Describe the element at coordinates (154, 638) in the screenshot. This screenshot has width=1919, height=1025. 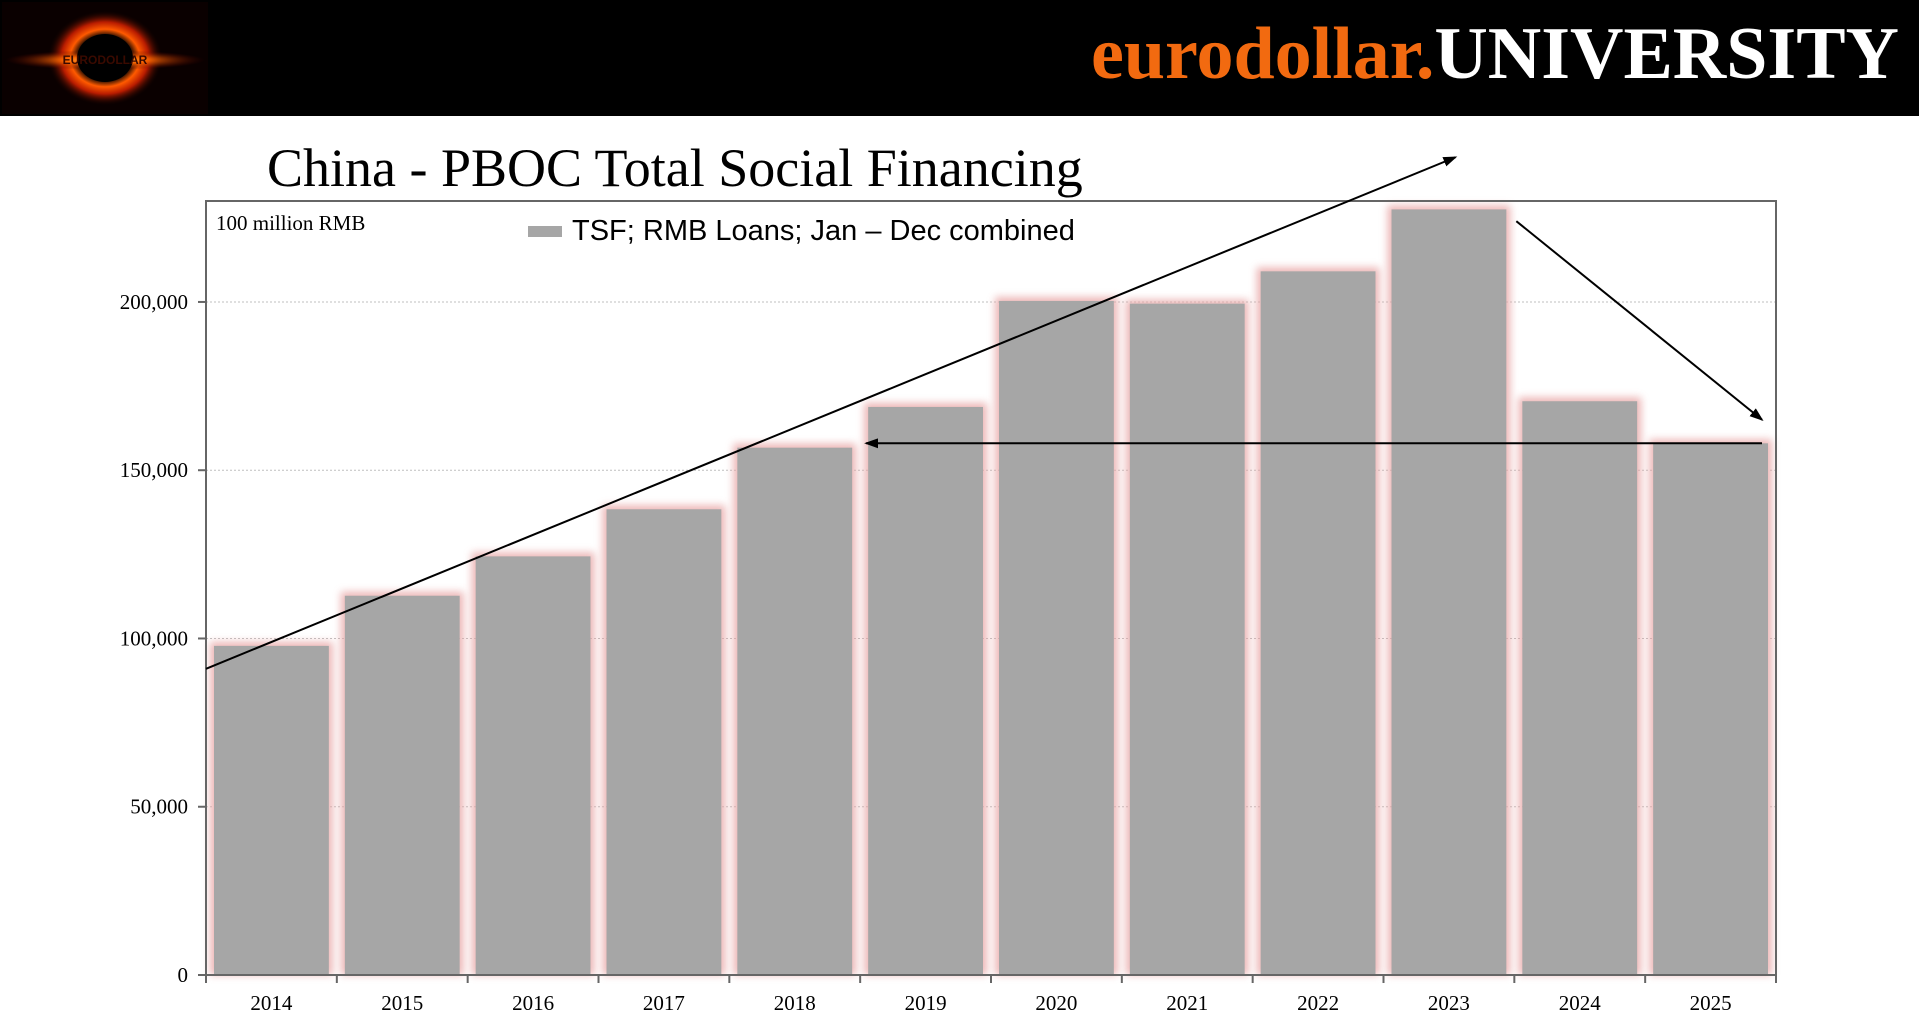
I see `y-tick-label: 100,000` at that location.